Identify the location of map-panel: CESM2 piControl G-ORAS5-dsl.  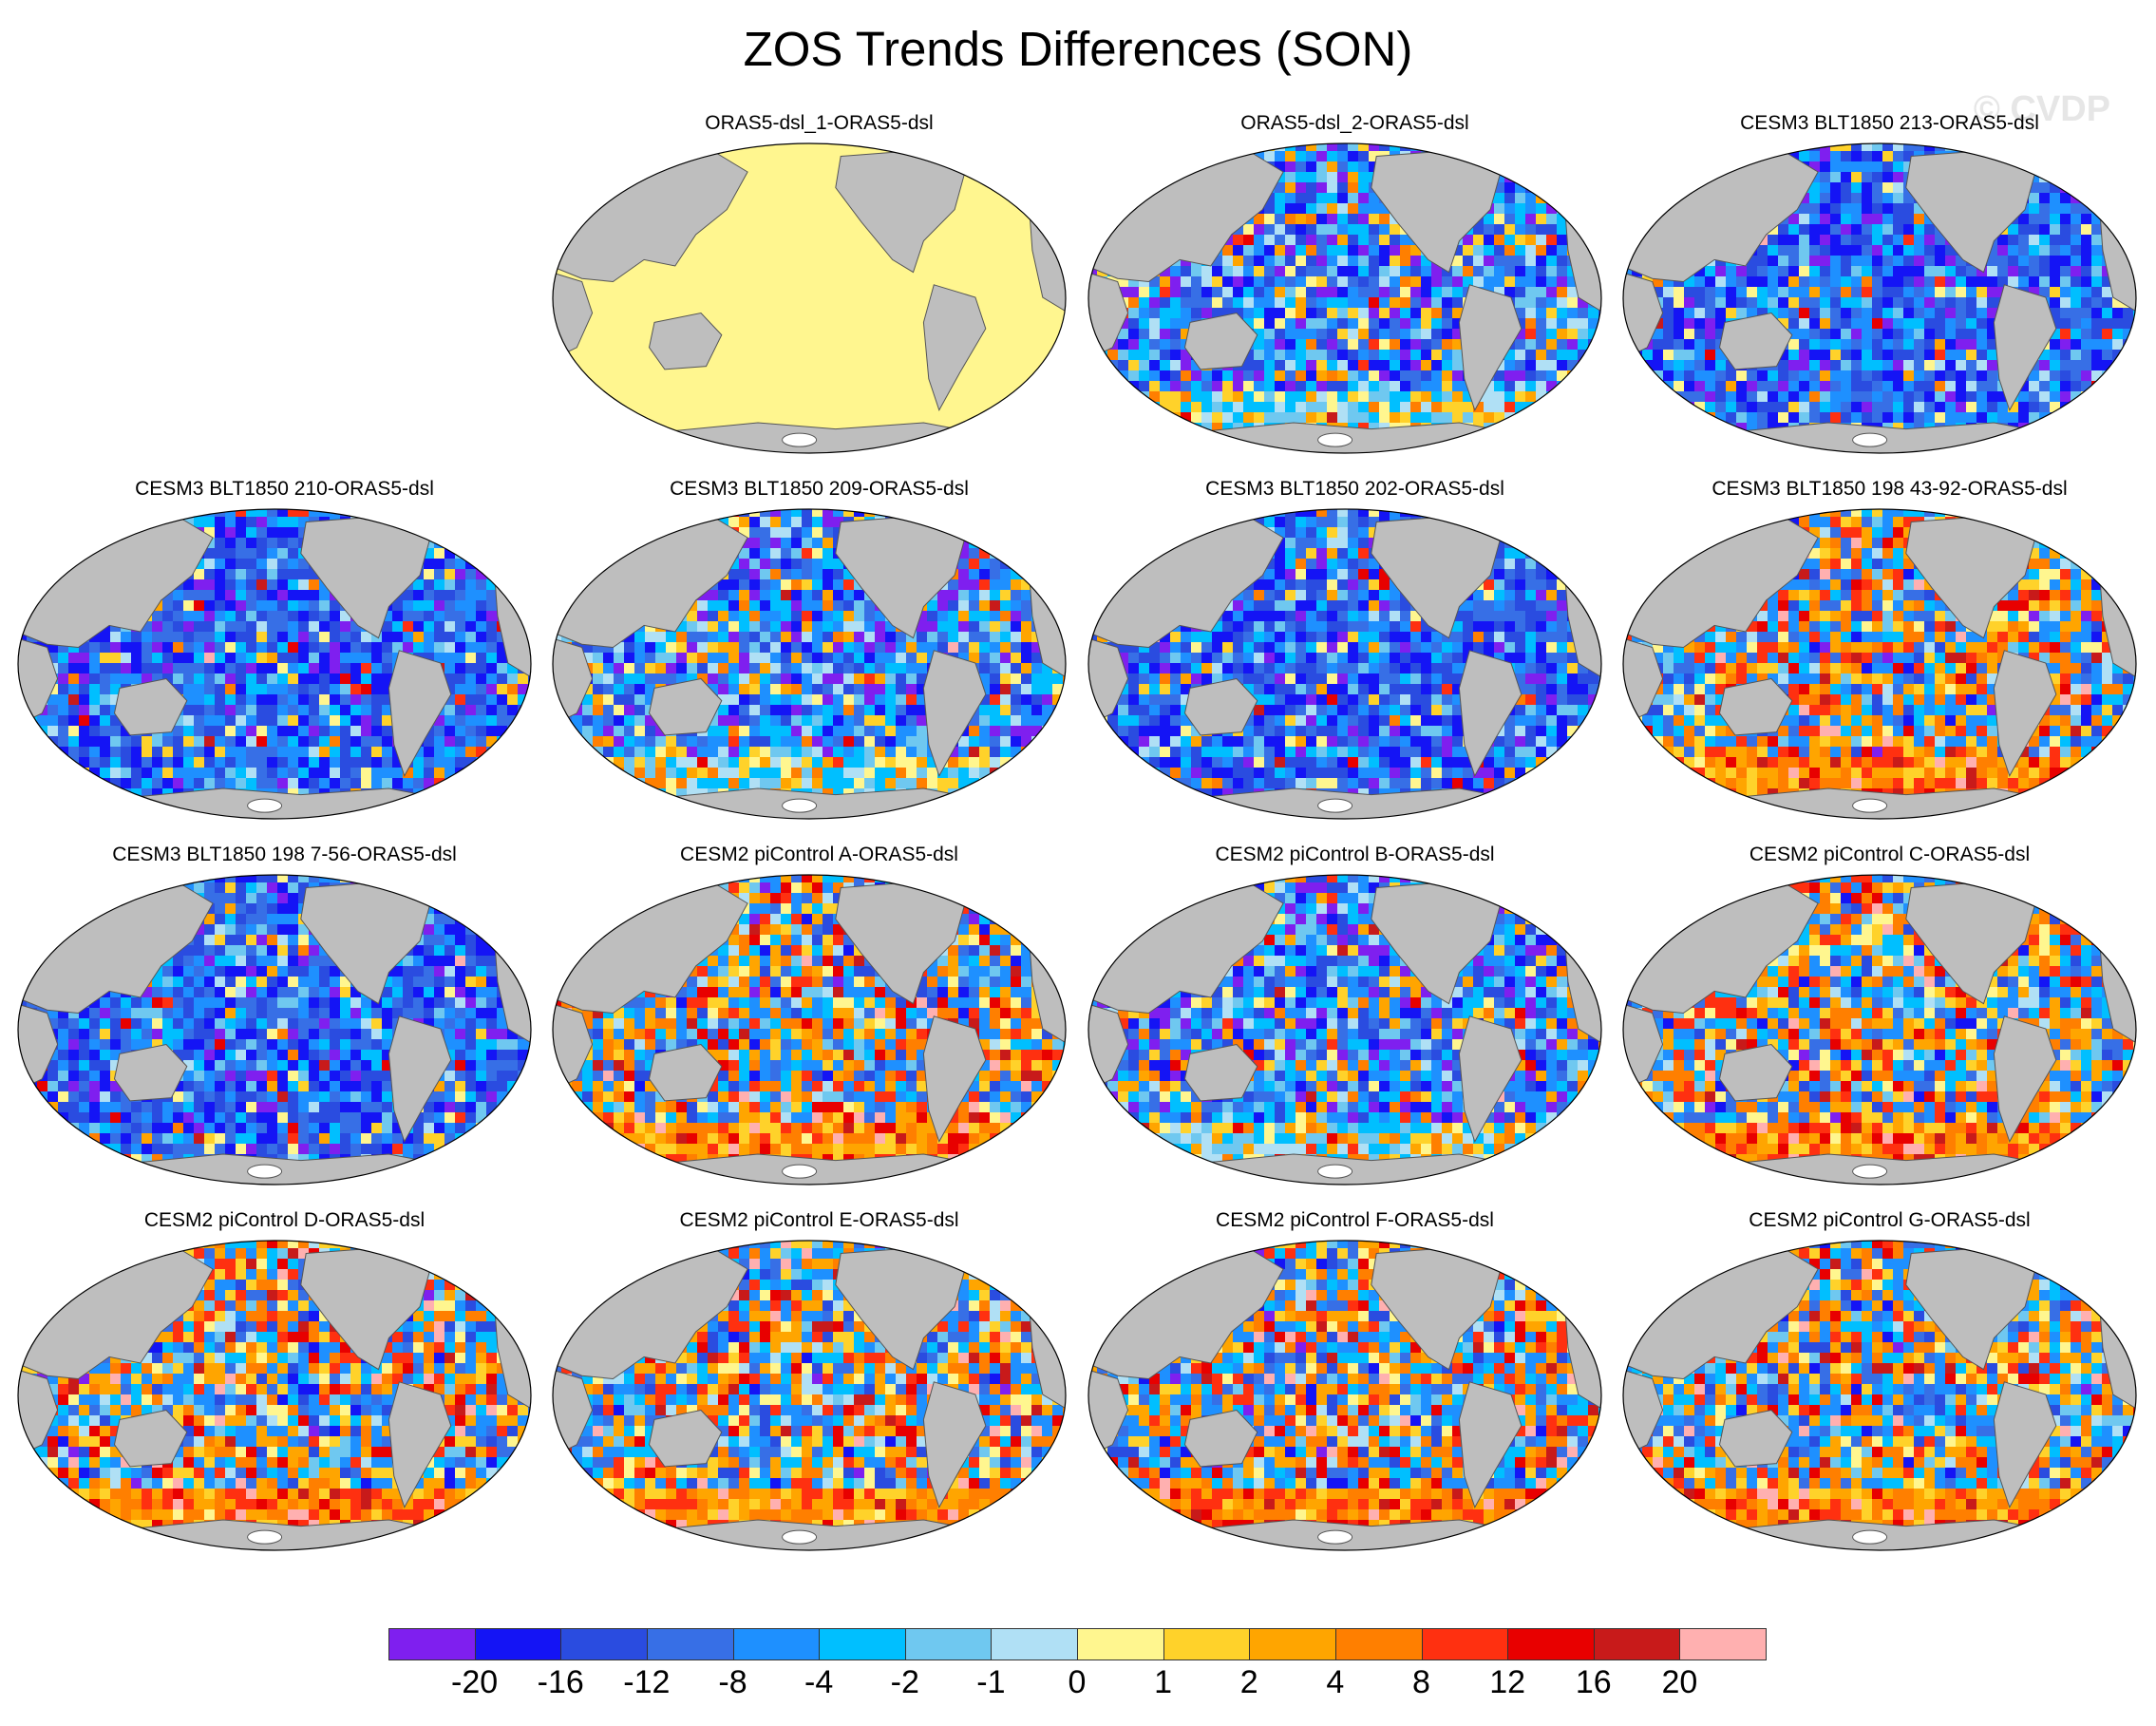
(1889, 1389).